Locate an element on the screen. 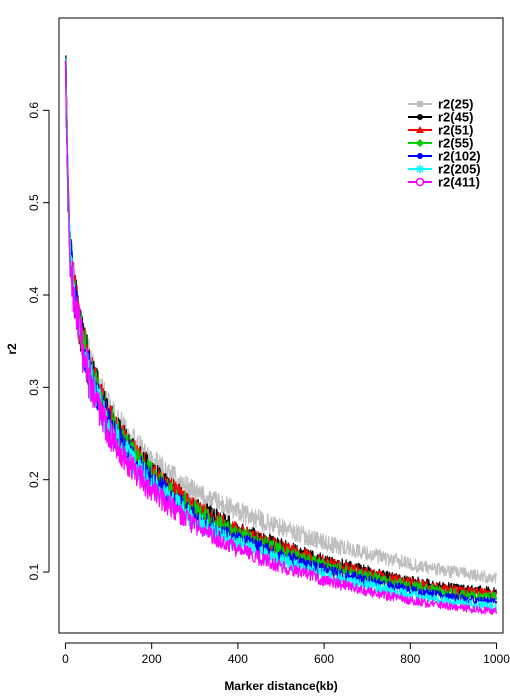 The width and height of the screenshot is (510, 698). legend-label: r2(102) is located at coordinates (459, 156).